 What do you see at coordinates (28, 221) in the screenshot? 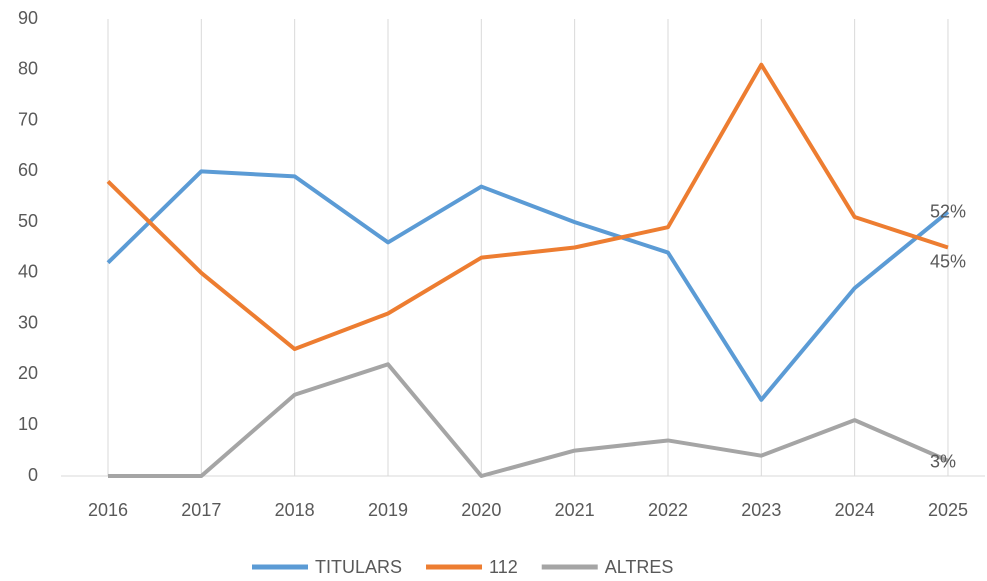
I see `y-tick-label: 50` at bounding box center [28, 221].